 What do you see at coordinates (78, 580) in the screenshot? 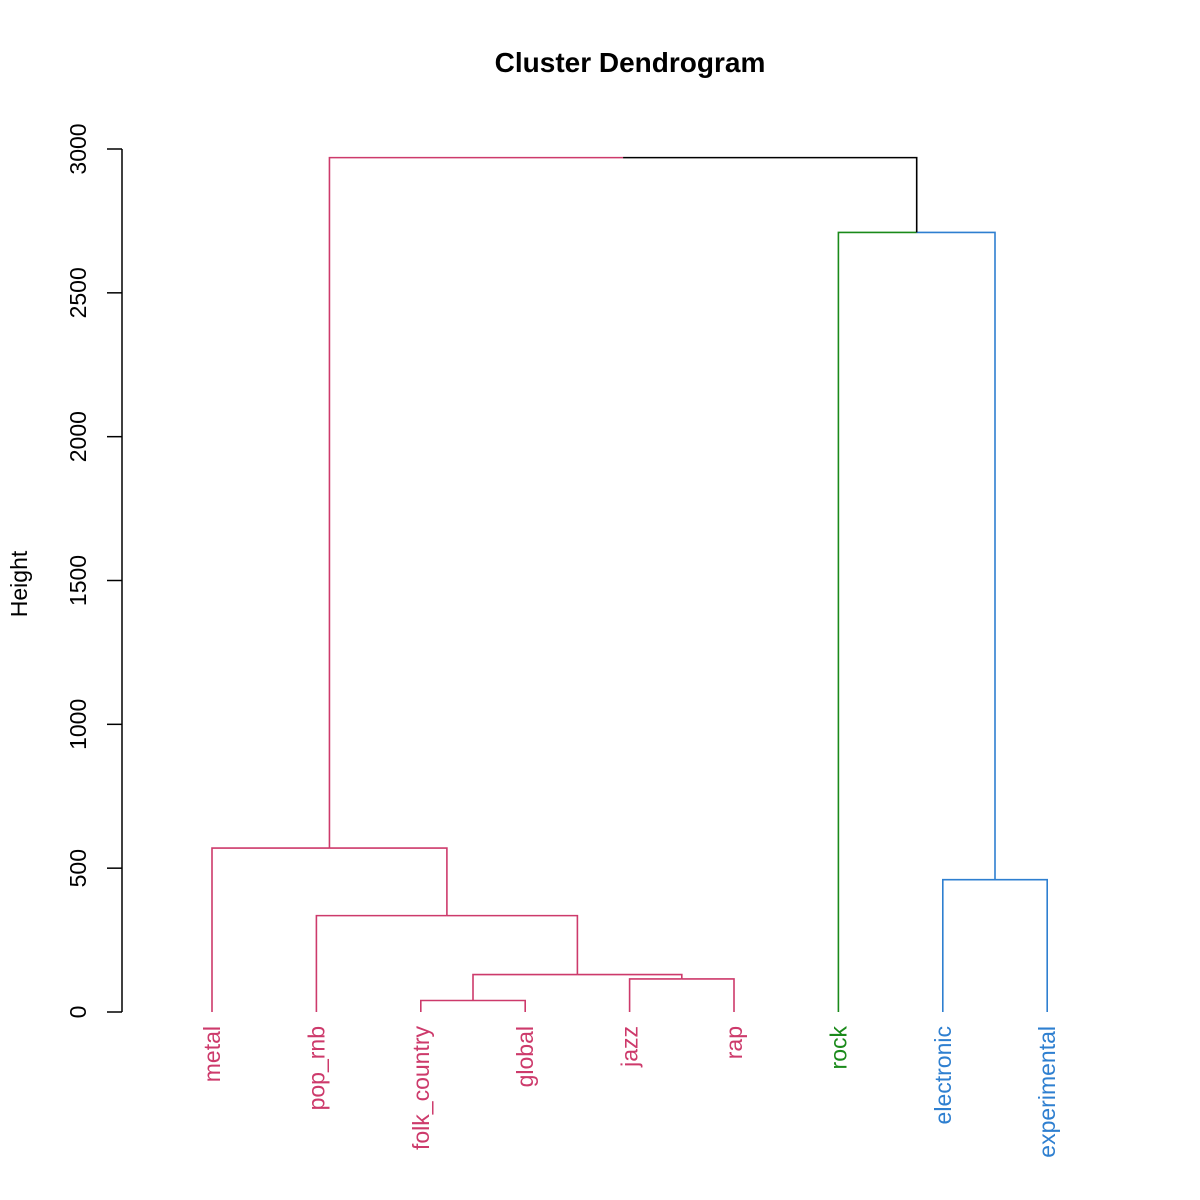
I see `y-tick-label: 1500` at bounding box center [78, 580].